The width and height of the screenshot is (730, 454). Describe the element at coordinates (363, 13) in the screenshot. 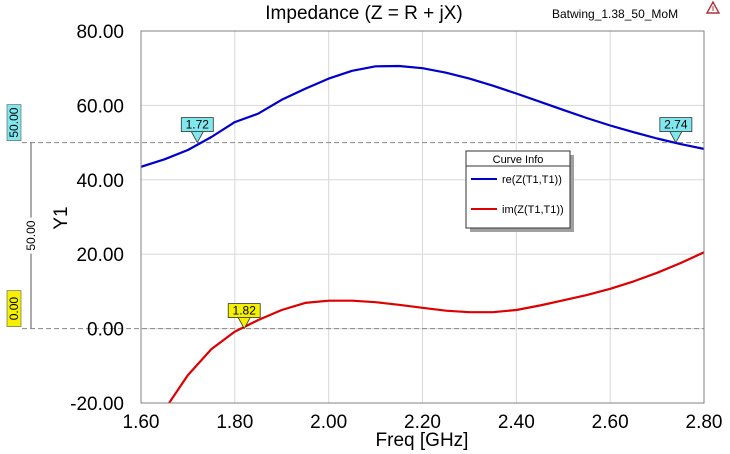

I see `chart-title: Impedance (Z = R + jX)` at that location.